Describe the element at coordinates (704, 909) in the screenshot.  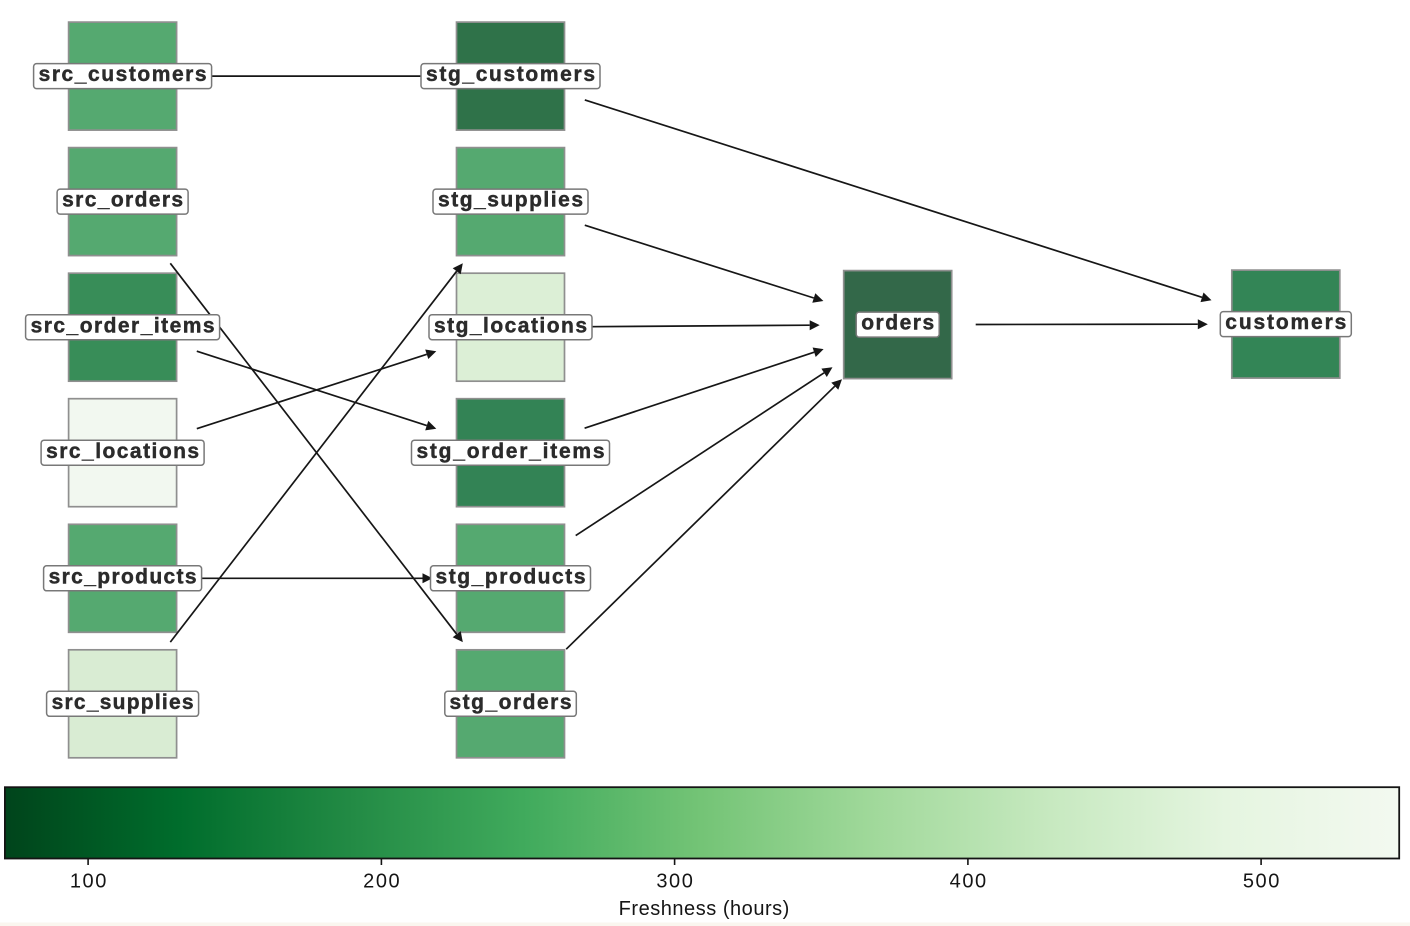
I see `svg-text: Freshness (hours)` at that location.